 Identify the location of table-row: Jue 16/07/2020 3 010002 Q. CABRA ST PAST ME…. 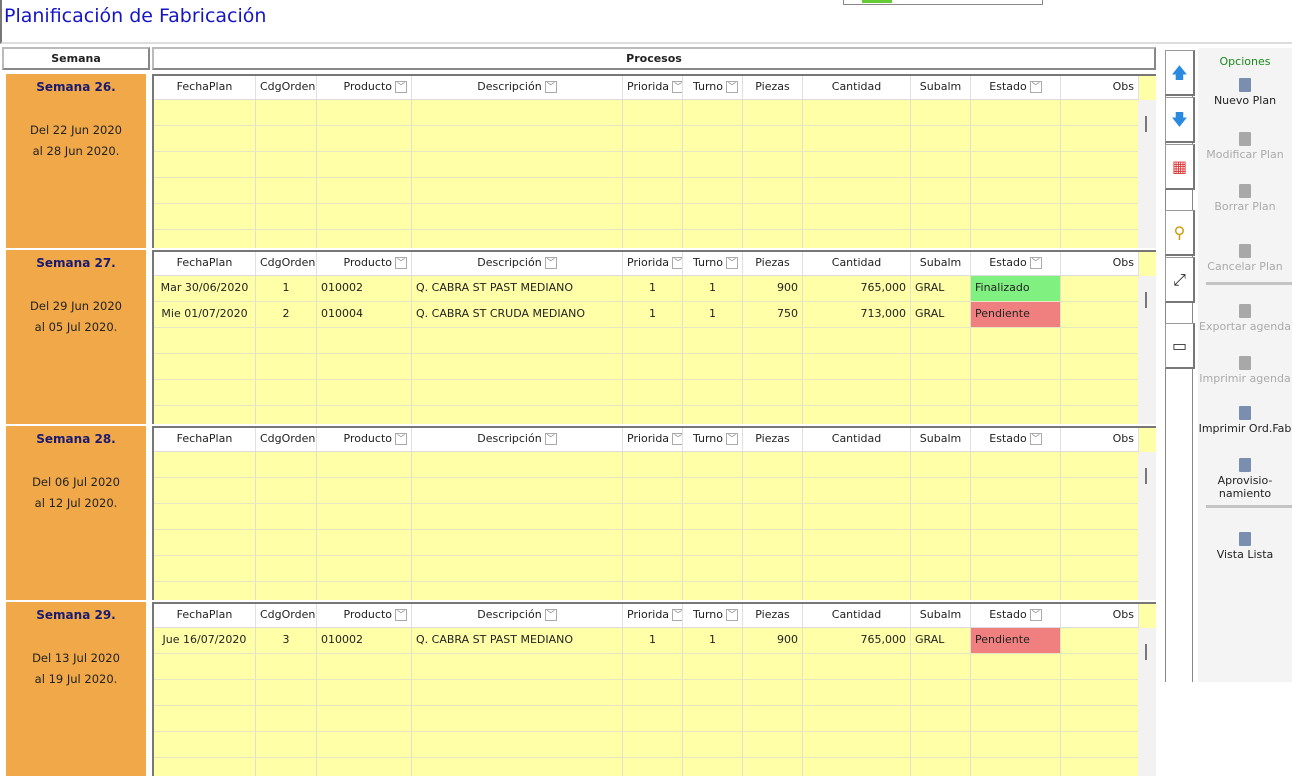
(646, 641).